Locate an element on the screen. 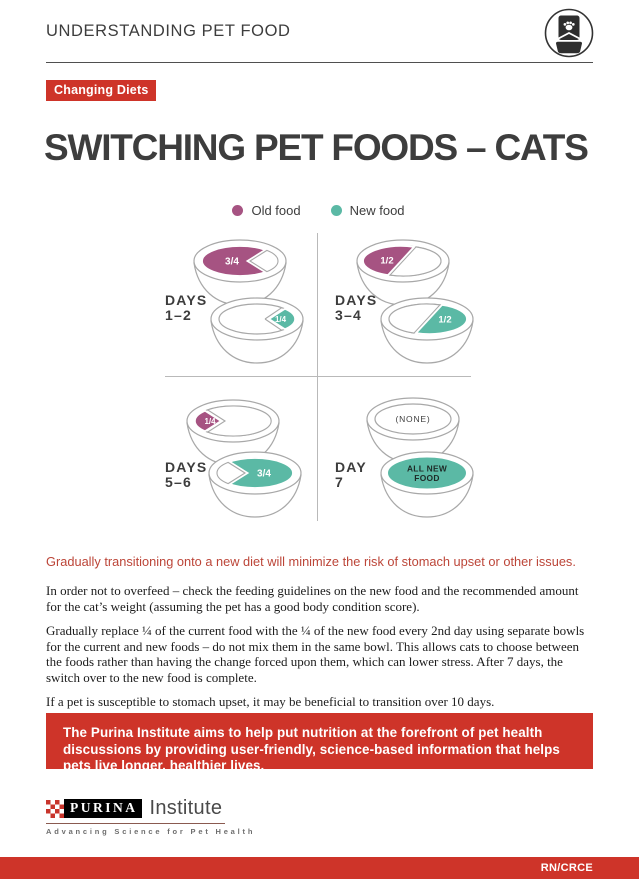  quadrant-days-1-2: DAYS 1–2 3/4 is located at coordinates (241, 305).